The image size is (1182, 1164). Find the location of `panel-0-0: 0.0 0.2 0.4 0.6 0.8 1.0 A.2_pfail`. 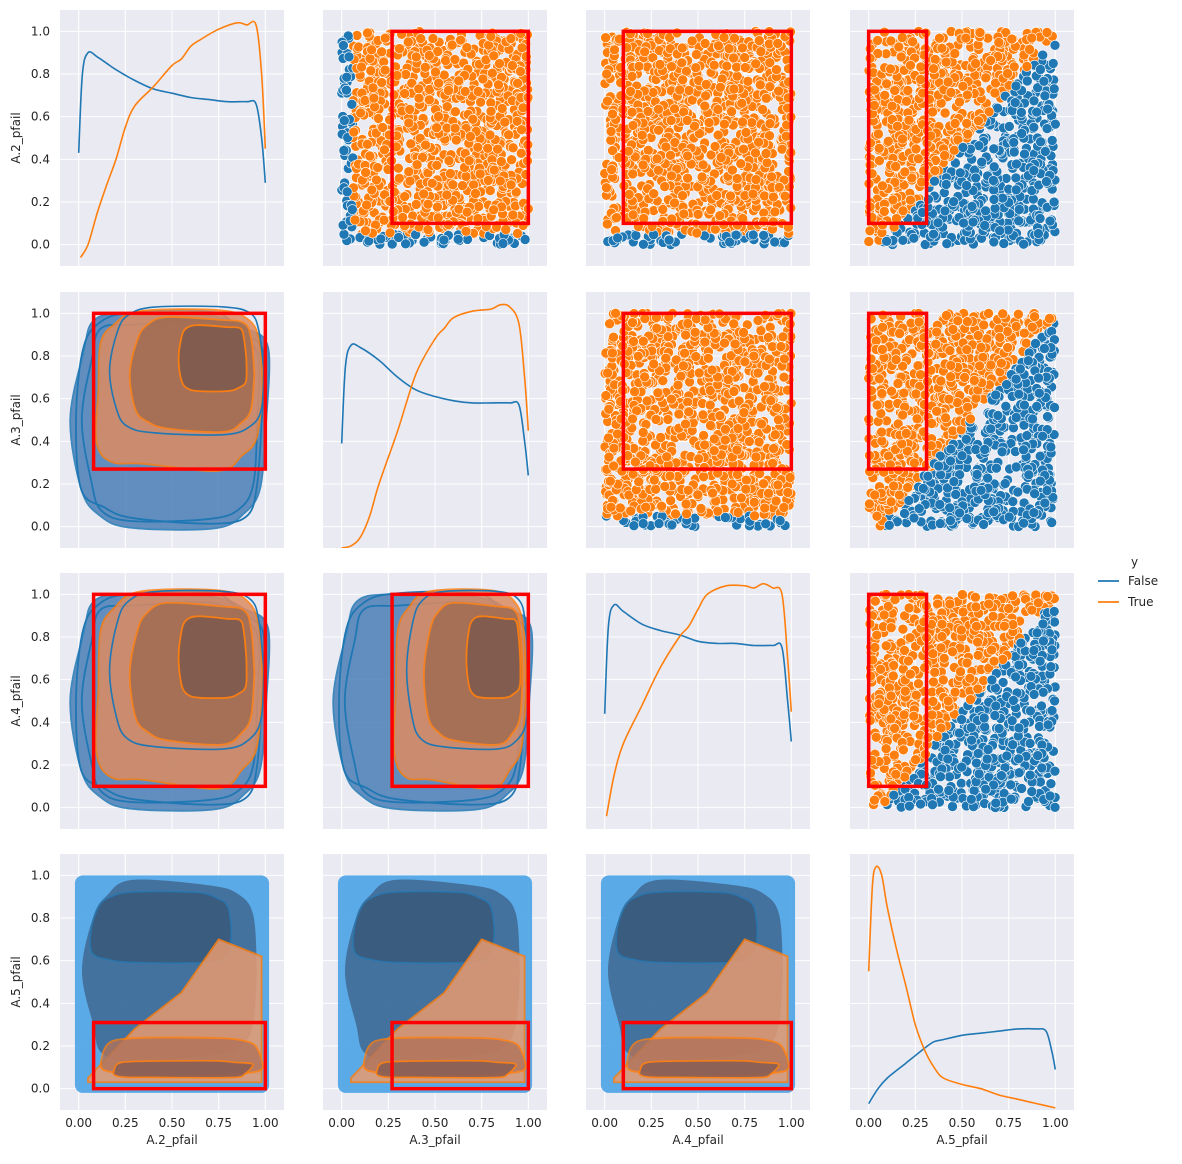

panel-0-0: 0.0 0.2 0.4 0.6 0.8 1.0 A.2_pfail is located at coordinates (146, 138).